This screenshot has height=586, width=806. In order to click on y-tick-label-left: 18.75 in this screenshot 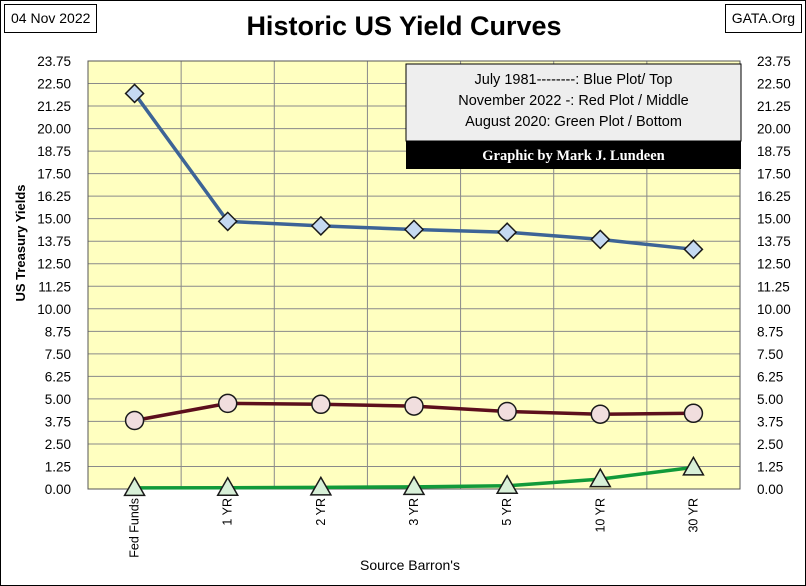, I will do `click(54, 151)`.